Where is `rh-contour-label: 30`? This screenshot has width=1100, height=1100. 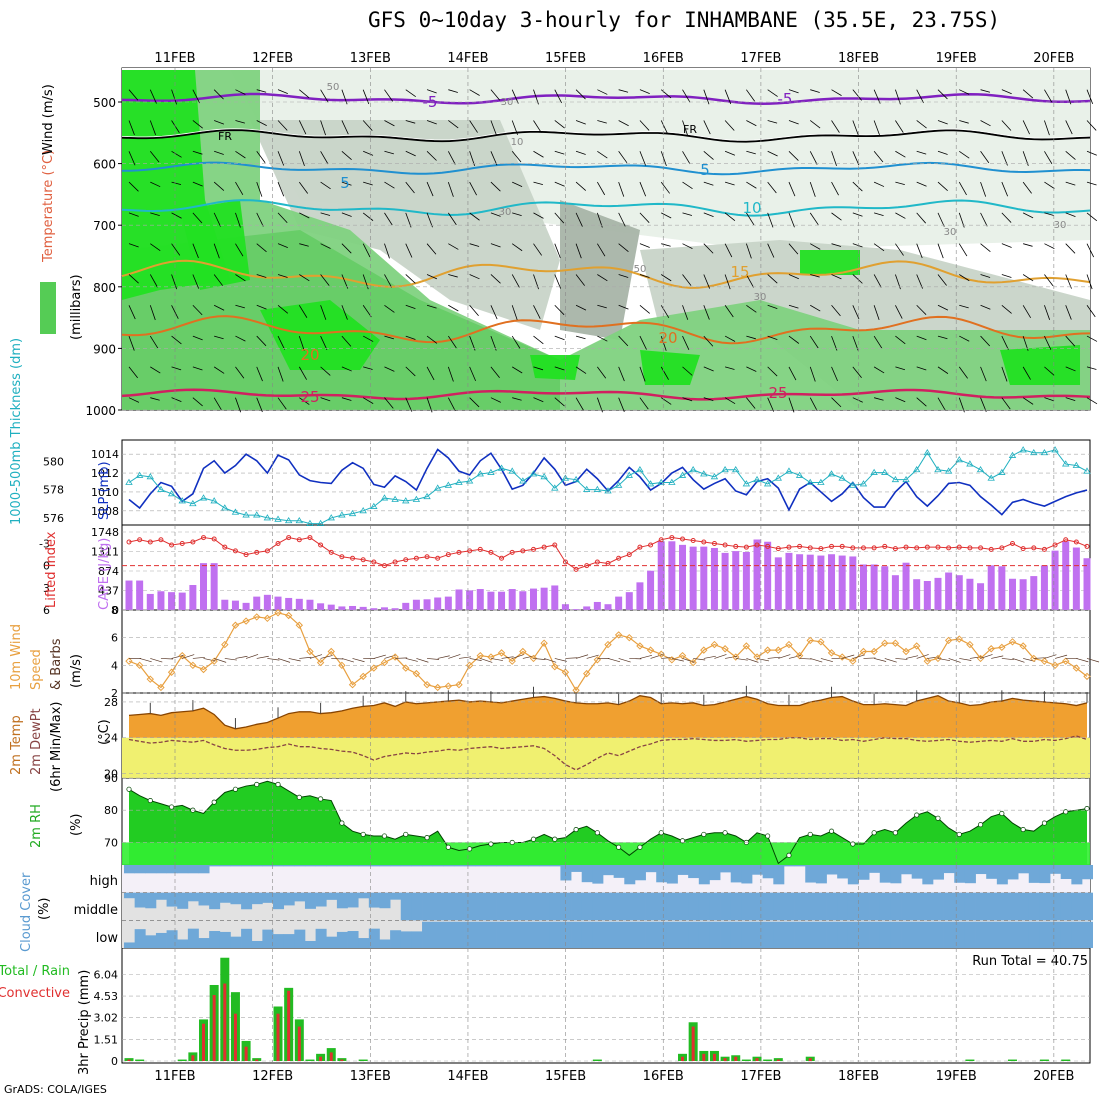
rh-contour-label: 30 is located at coordinates (507, 102).